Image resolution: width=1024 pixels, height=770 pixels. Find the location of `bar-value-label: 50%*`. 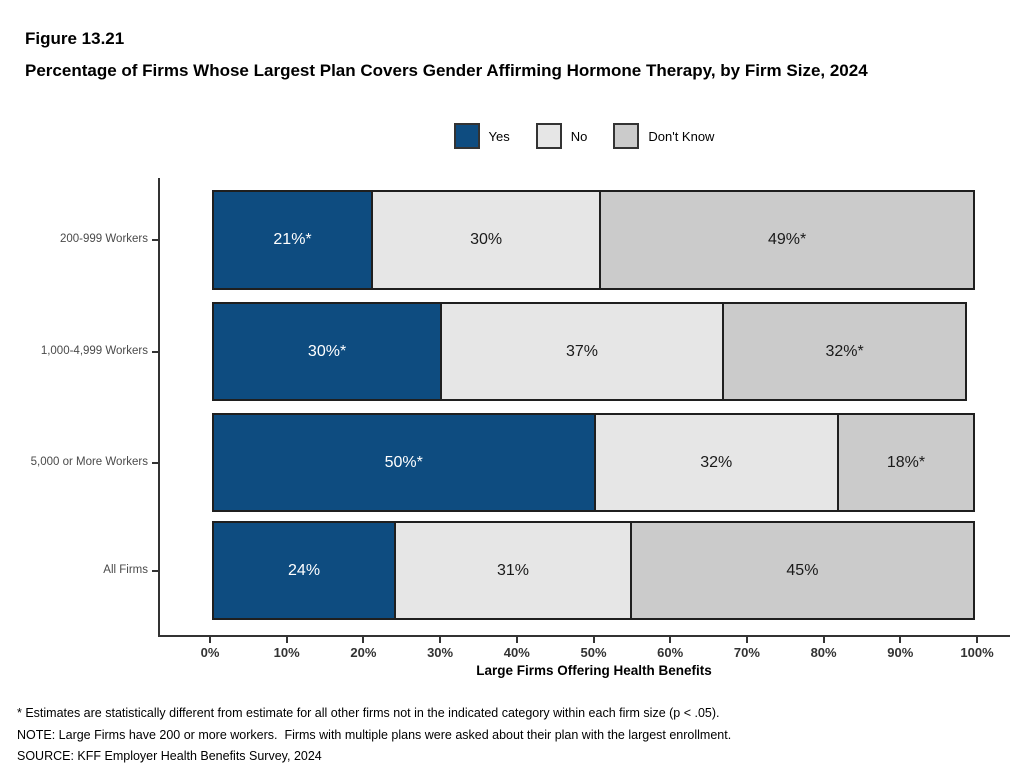

bar-value-label: 50%* is located at coordinates (403, 462).